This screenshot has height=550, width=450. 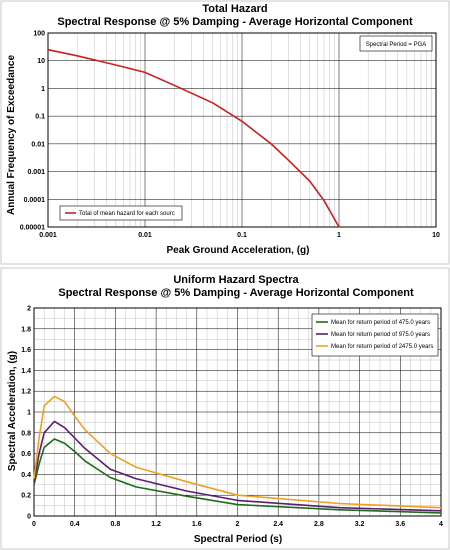 What do you see at coordinates (48, 235) in the screenshot?
I see `x-tick-label: 0.001` at bounding box center [48, 235].